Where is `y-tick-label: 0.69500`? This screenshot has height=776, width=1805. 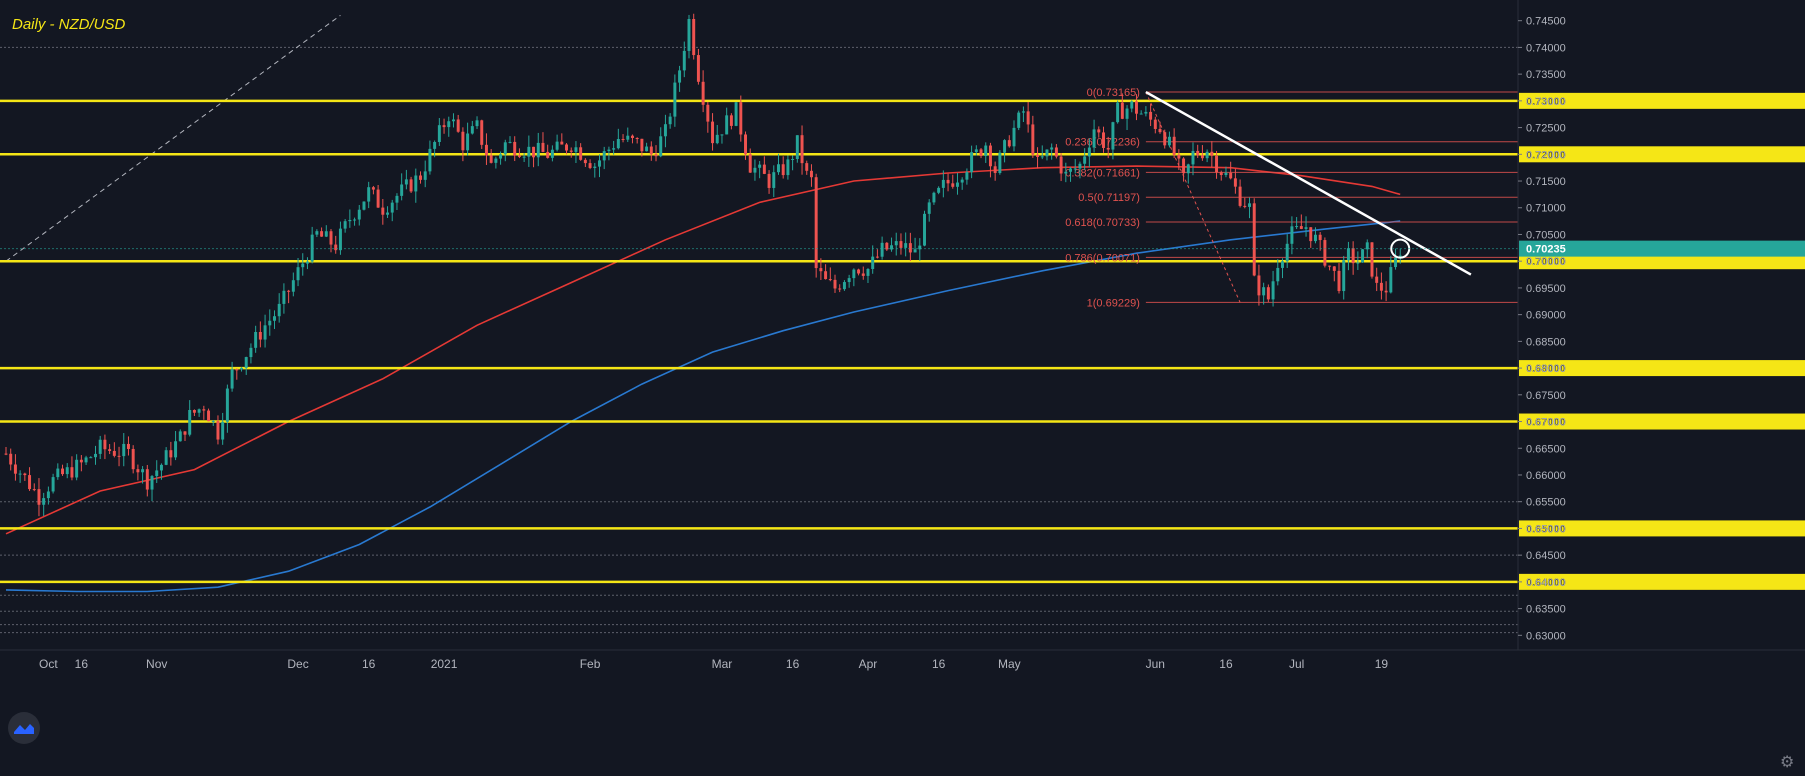 y-tick-label: 0.69500 is located at coordinates (1546, 289).